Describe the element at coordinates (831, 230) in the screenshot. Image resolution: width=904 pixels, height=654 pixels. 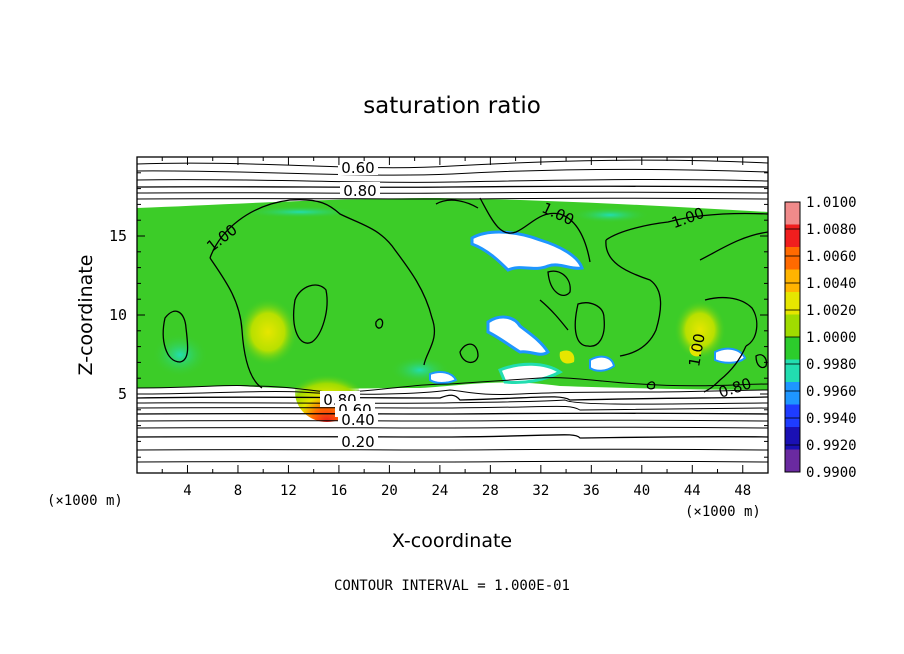
I see `colorbar-level-label: 1.0080` at that location.